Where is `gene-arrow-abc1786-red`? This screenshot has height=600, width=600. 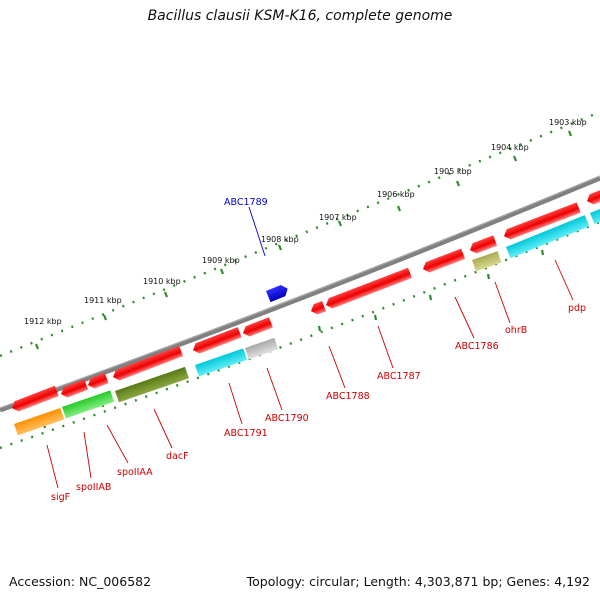 gene-arrow-abc1786-red is located at coordinates (443, 261).